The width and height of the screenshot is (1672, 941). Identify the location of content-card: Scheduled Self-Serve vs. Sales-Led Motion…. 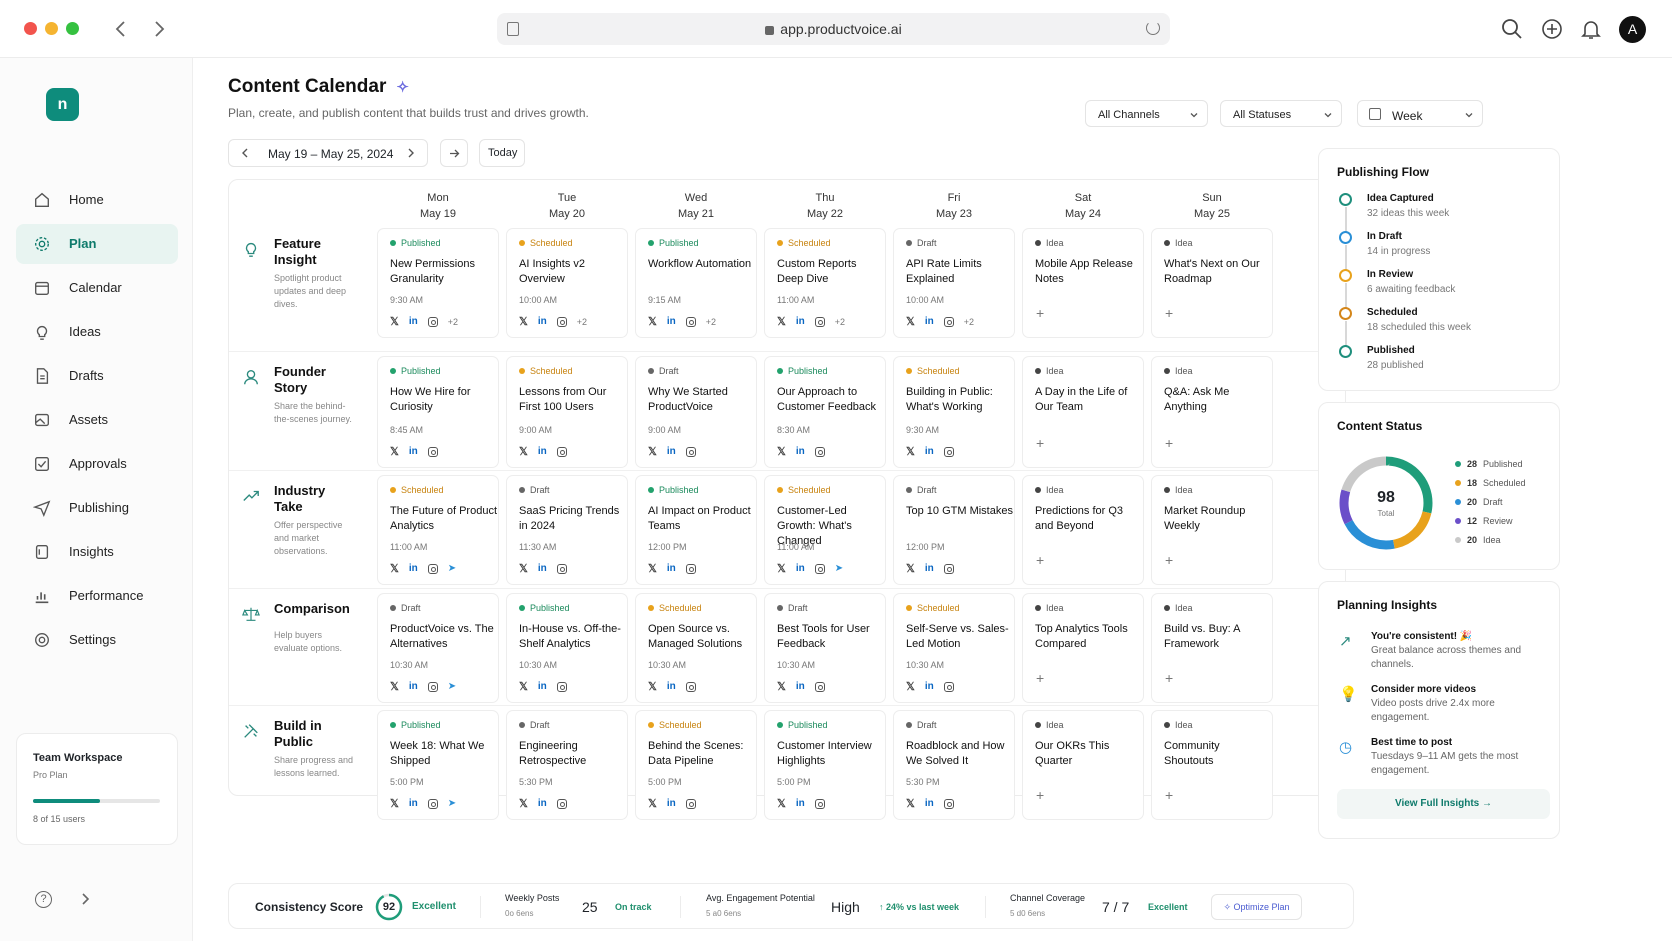
(954, 648).